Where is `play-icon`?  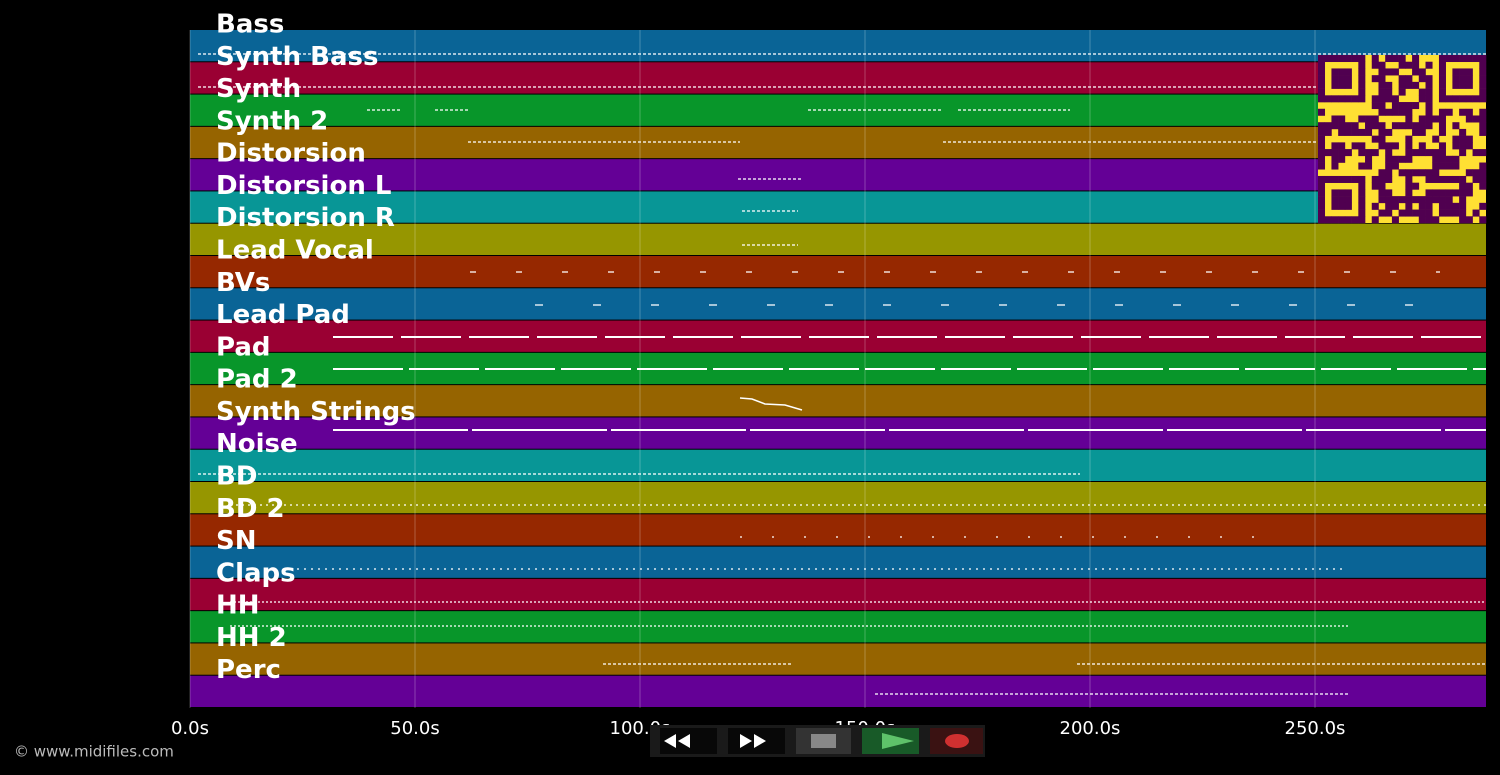 play-icon is located at coordinates (898, 741).